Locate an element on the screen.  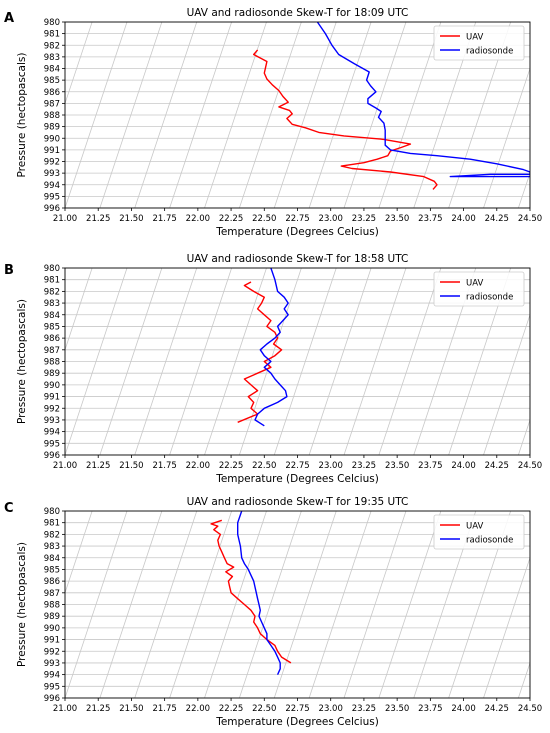
x-tick-label: 22.50 is located at coordinates (264, 219).